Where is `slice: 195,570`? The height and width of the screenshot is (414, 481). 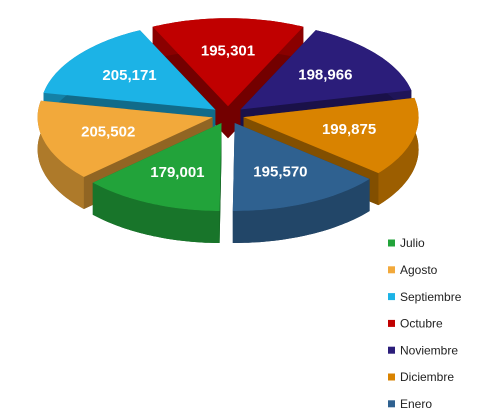 slice: 195,570 is located at coordinates (301, 183).